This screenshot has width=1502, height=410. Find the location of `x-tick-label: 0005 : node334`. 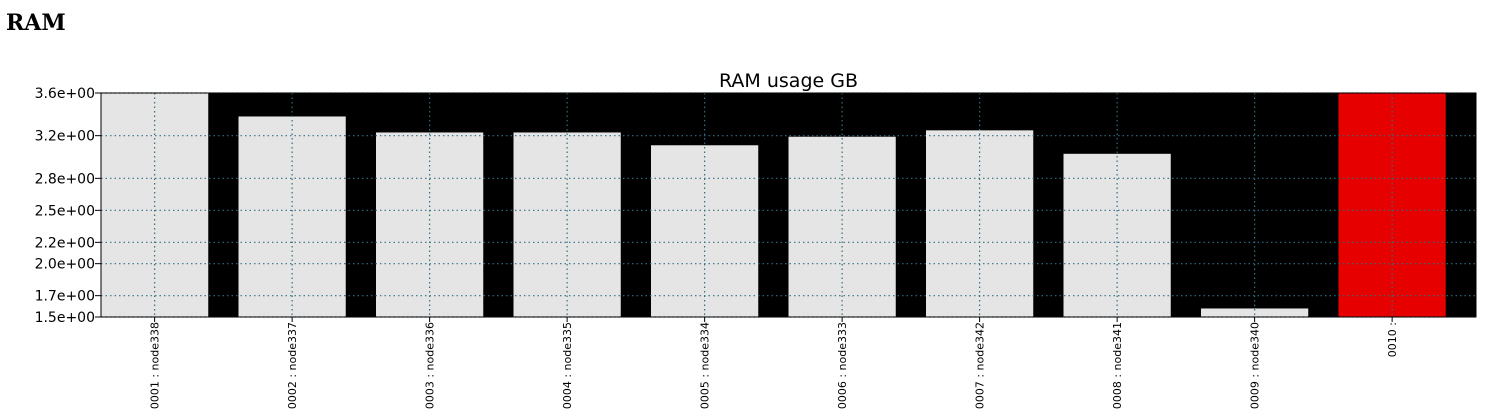

x-tick-label: 0005 : node334 is located at coordinates (705, 365).